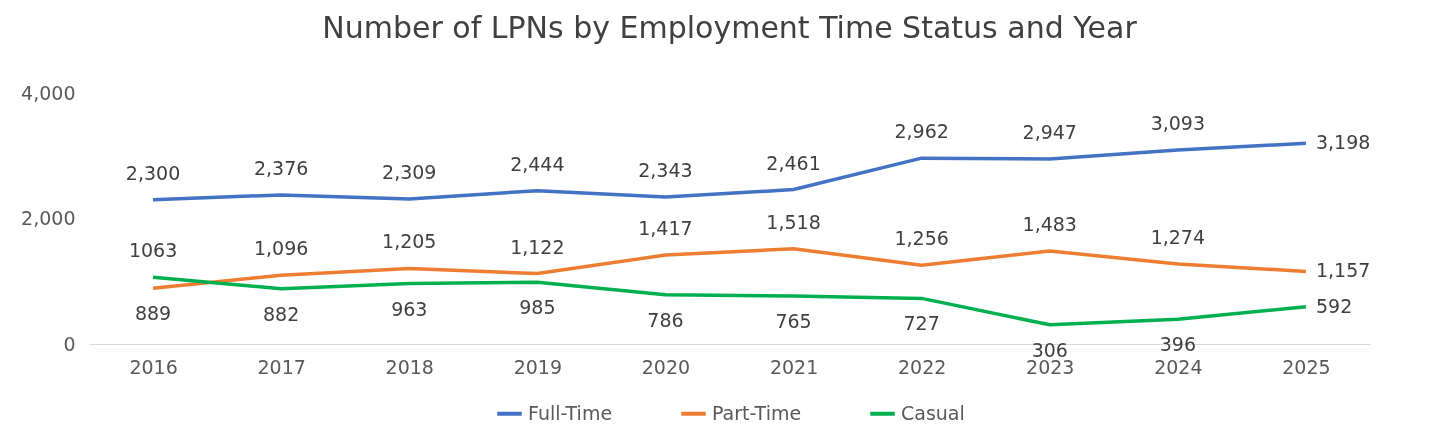 This screenshot has width=1429, height=448. Describe the element at coordinates (48, 218) in the screenshot. I see `y-tick-label: 2,000` at that location.